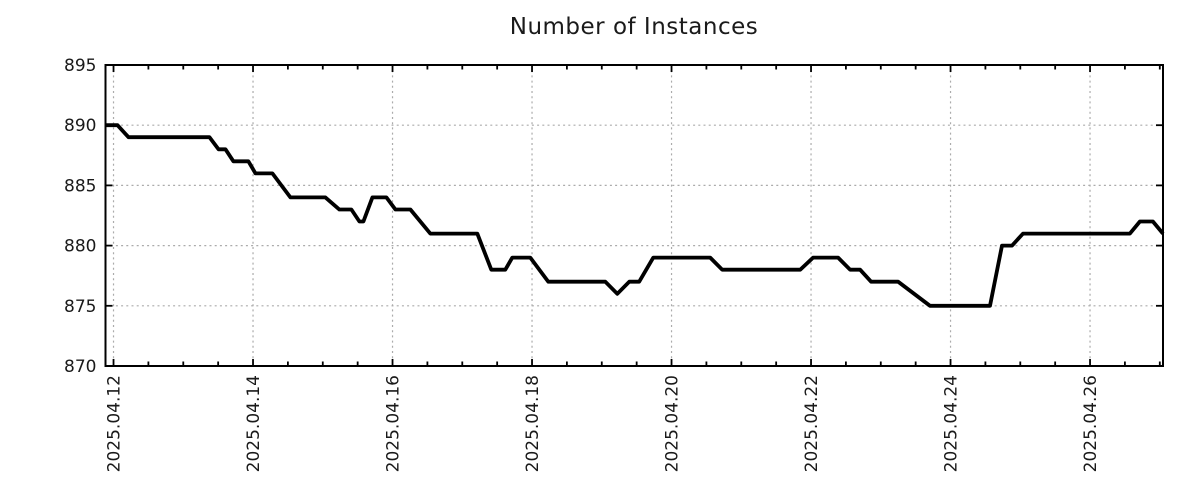 The height and width of the screenshot is (500, 1200). I want to click on x-tick-label: 2025.04.24, so click(952, 423).